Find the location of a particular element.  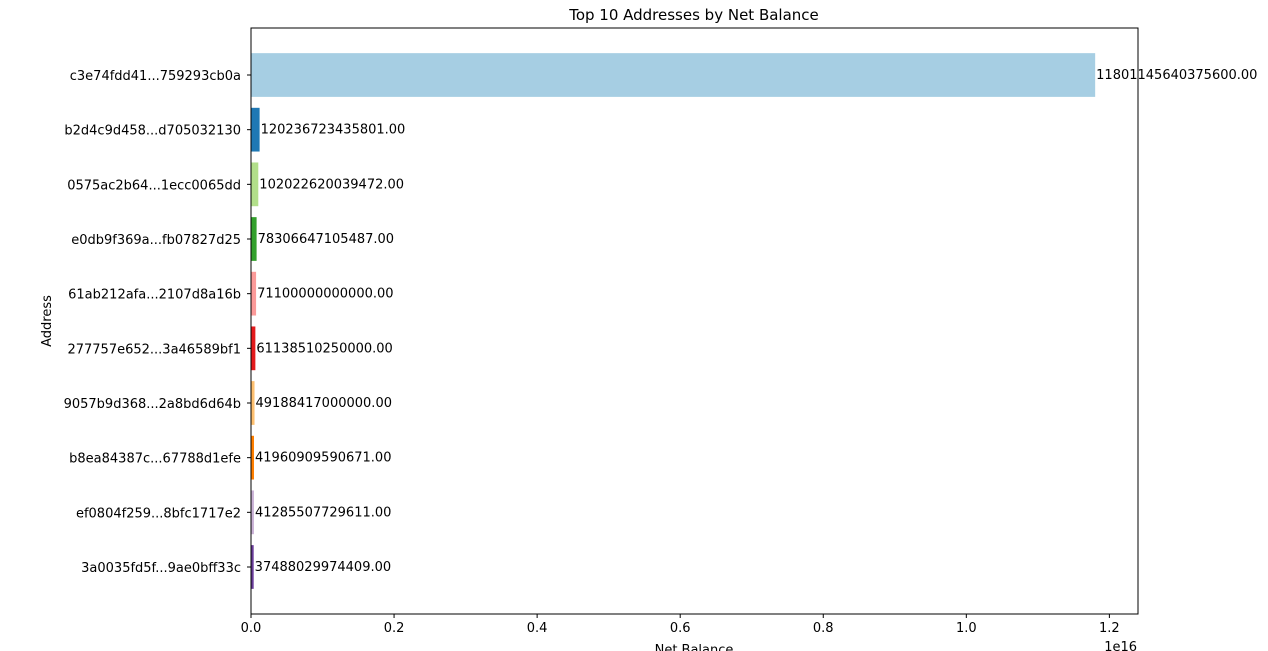

x-tick-label: 0.4 is located at coordinates (537, 628).